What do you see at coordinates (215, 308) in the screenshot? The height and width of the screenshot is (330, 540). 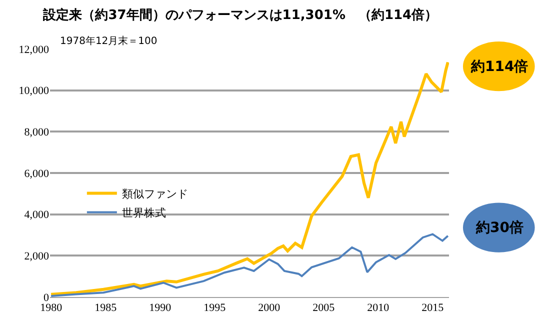 I see `x-tick-label: 1995` at bounding box center [215, 308].